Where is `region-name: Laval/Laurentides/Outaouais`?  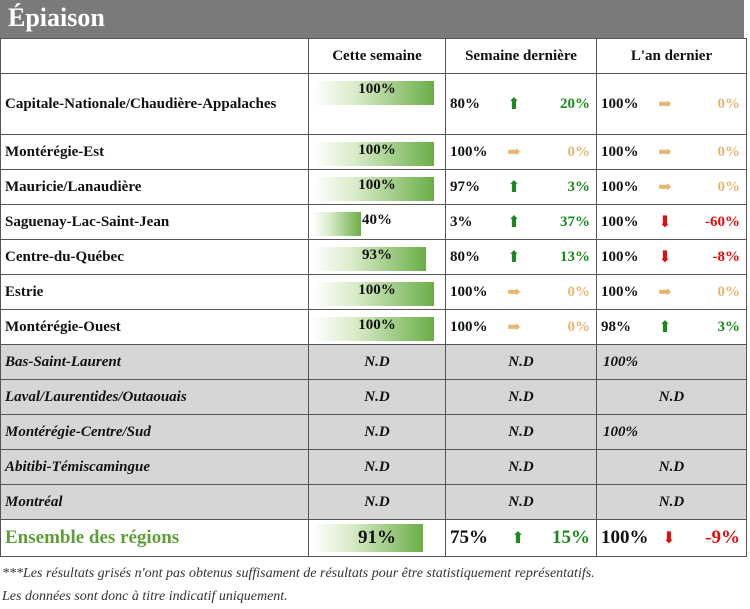
region-name: Laval/Laurentides/Outaouais is located at coordinates (154, 397).